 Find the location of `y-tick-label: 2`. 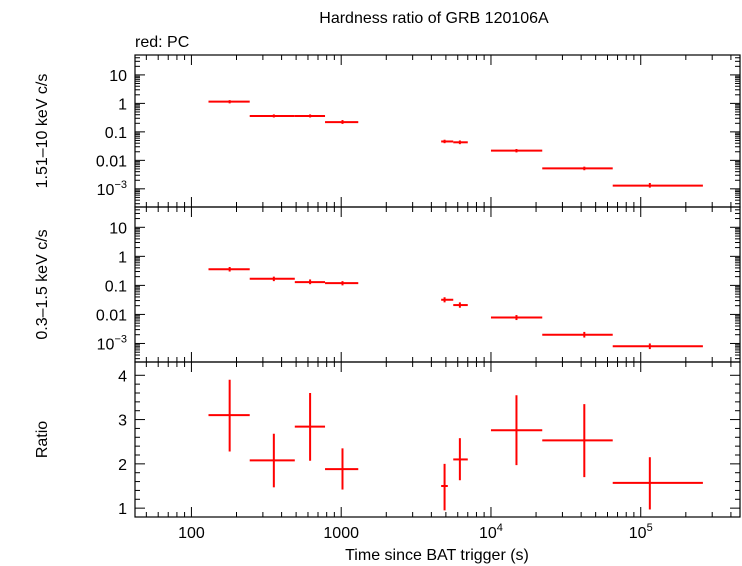

y-tick-label: 2 is located at coordinates (122, 465).